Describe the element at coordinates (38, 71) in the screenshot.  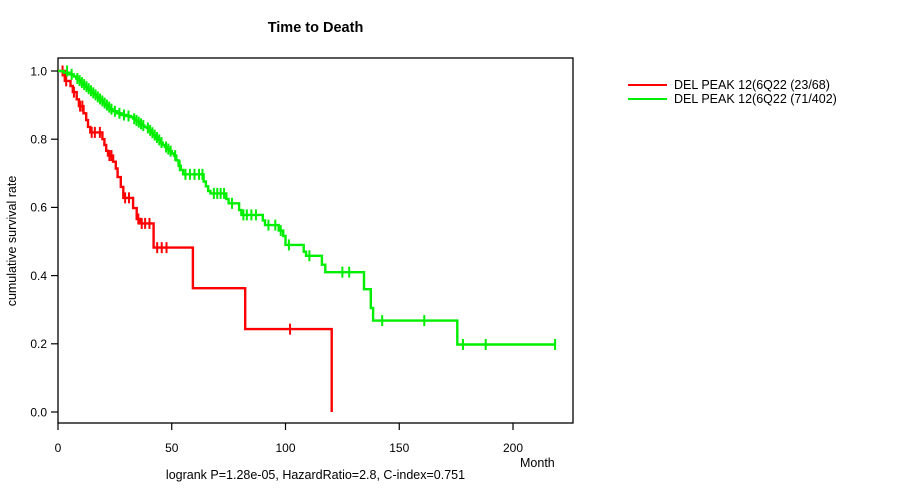
I see `y-tick-label: 1.0` at that location.